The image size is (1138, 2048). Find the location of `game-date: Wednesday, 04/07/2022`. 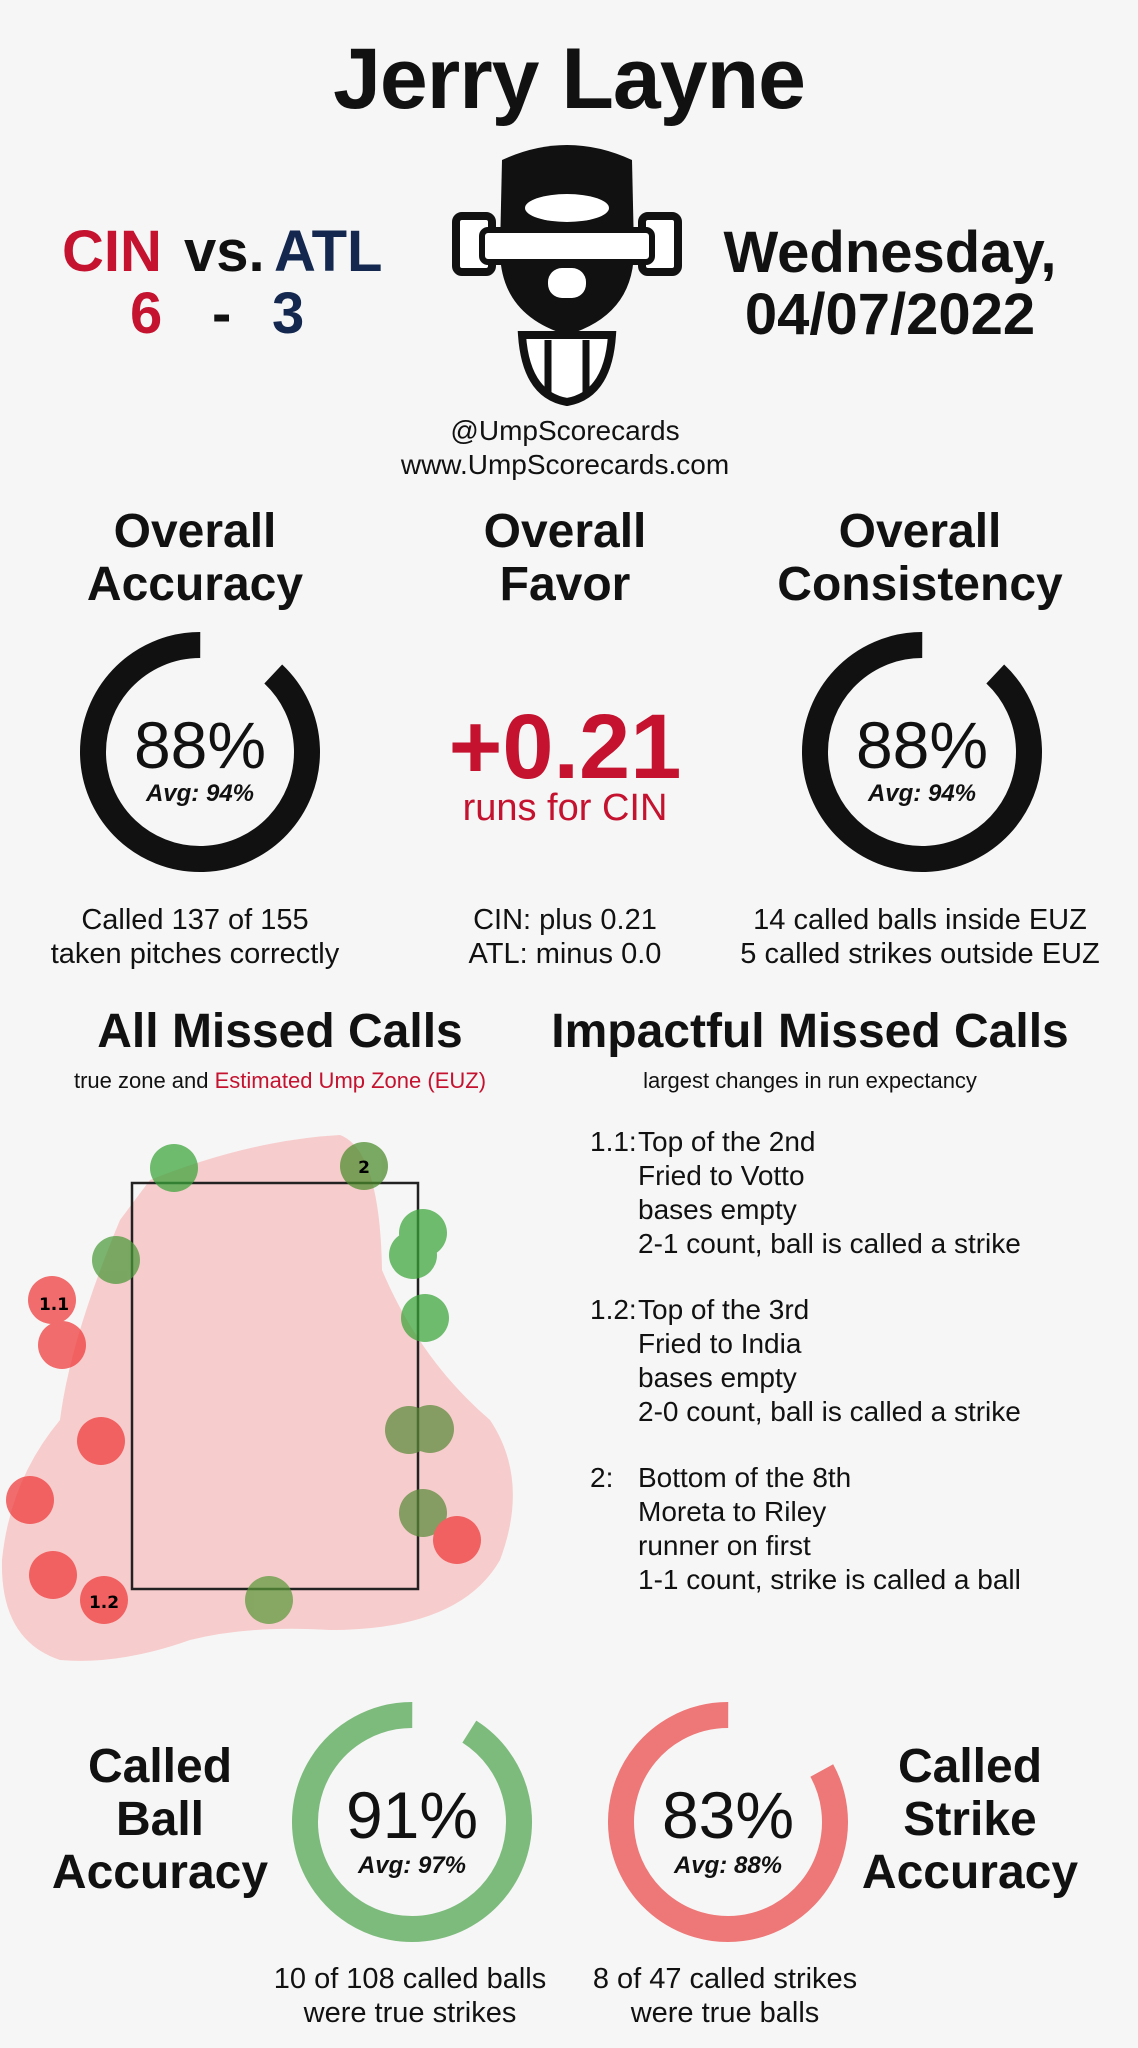

game-date: Wednesday, 04/07/2022 is located at coordinates (890, 284).